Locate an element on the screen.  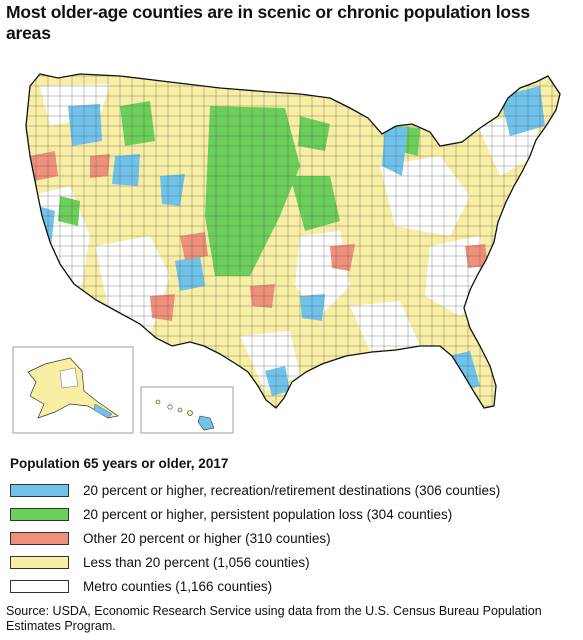
legend-title: Population 65 years or older, 2017 is located at coordinates (119, 463).